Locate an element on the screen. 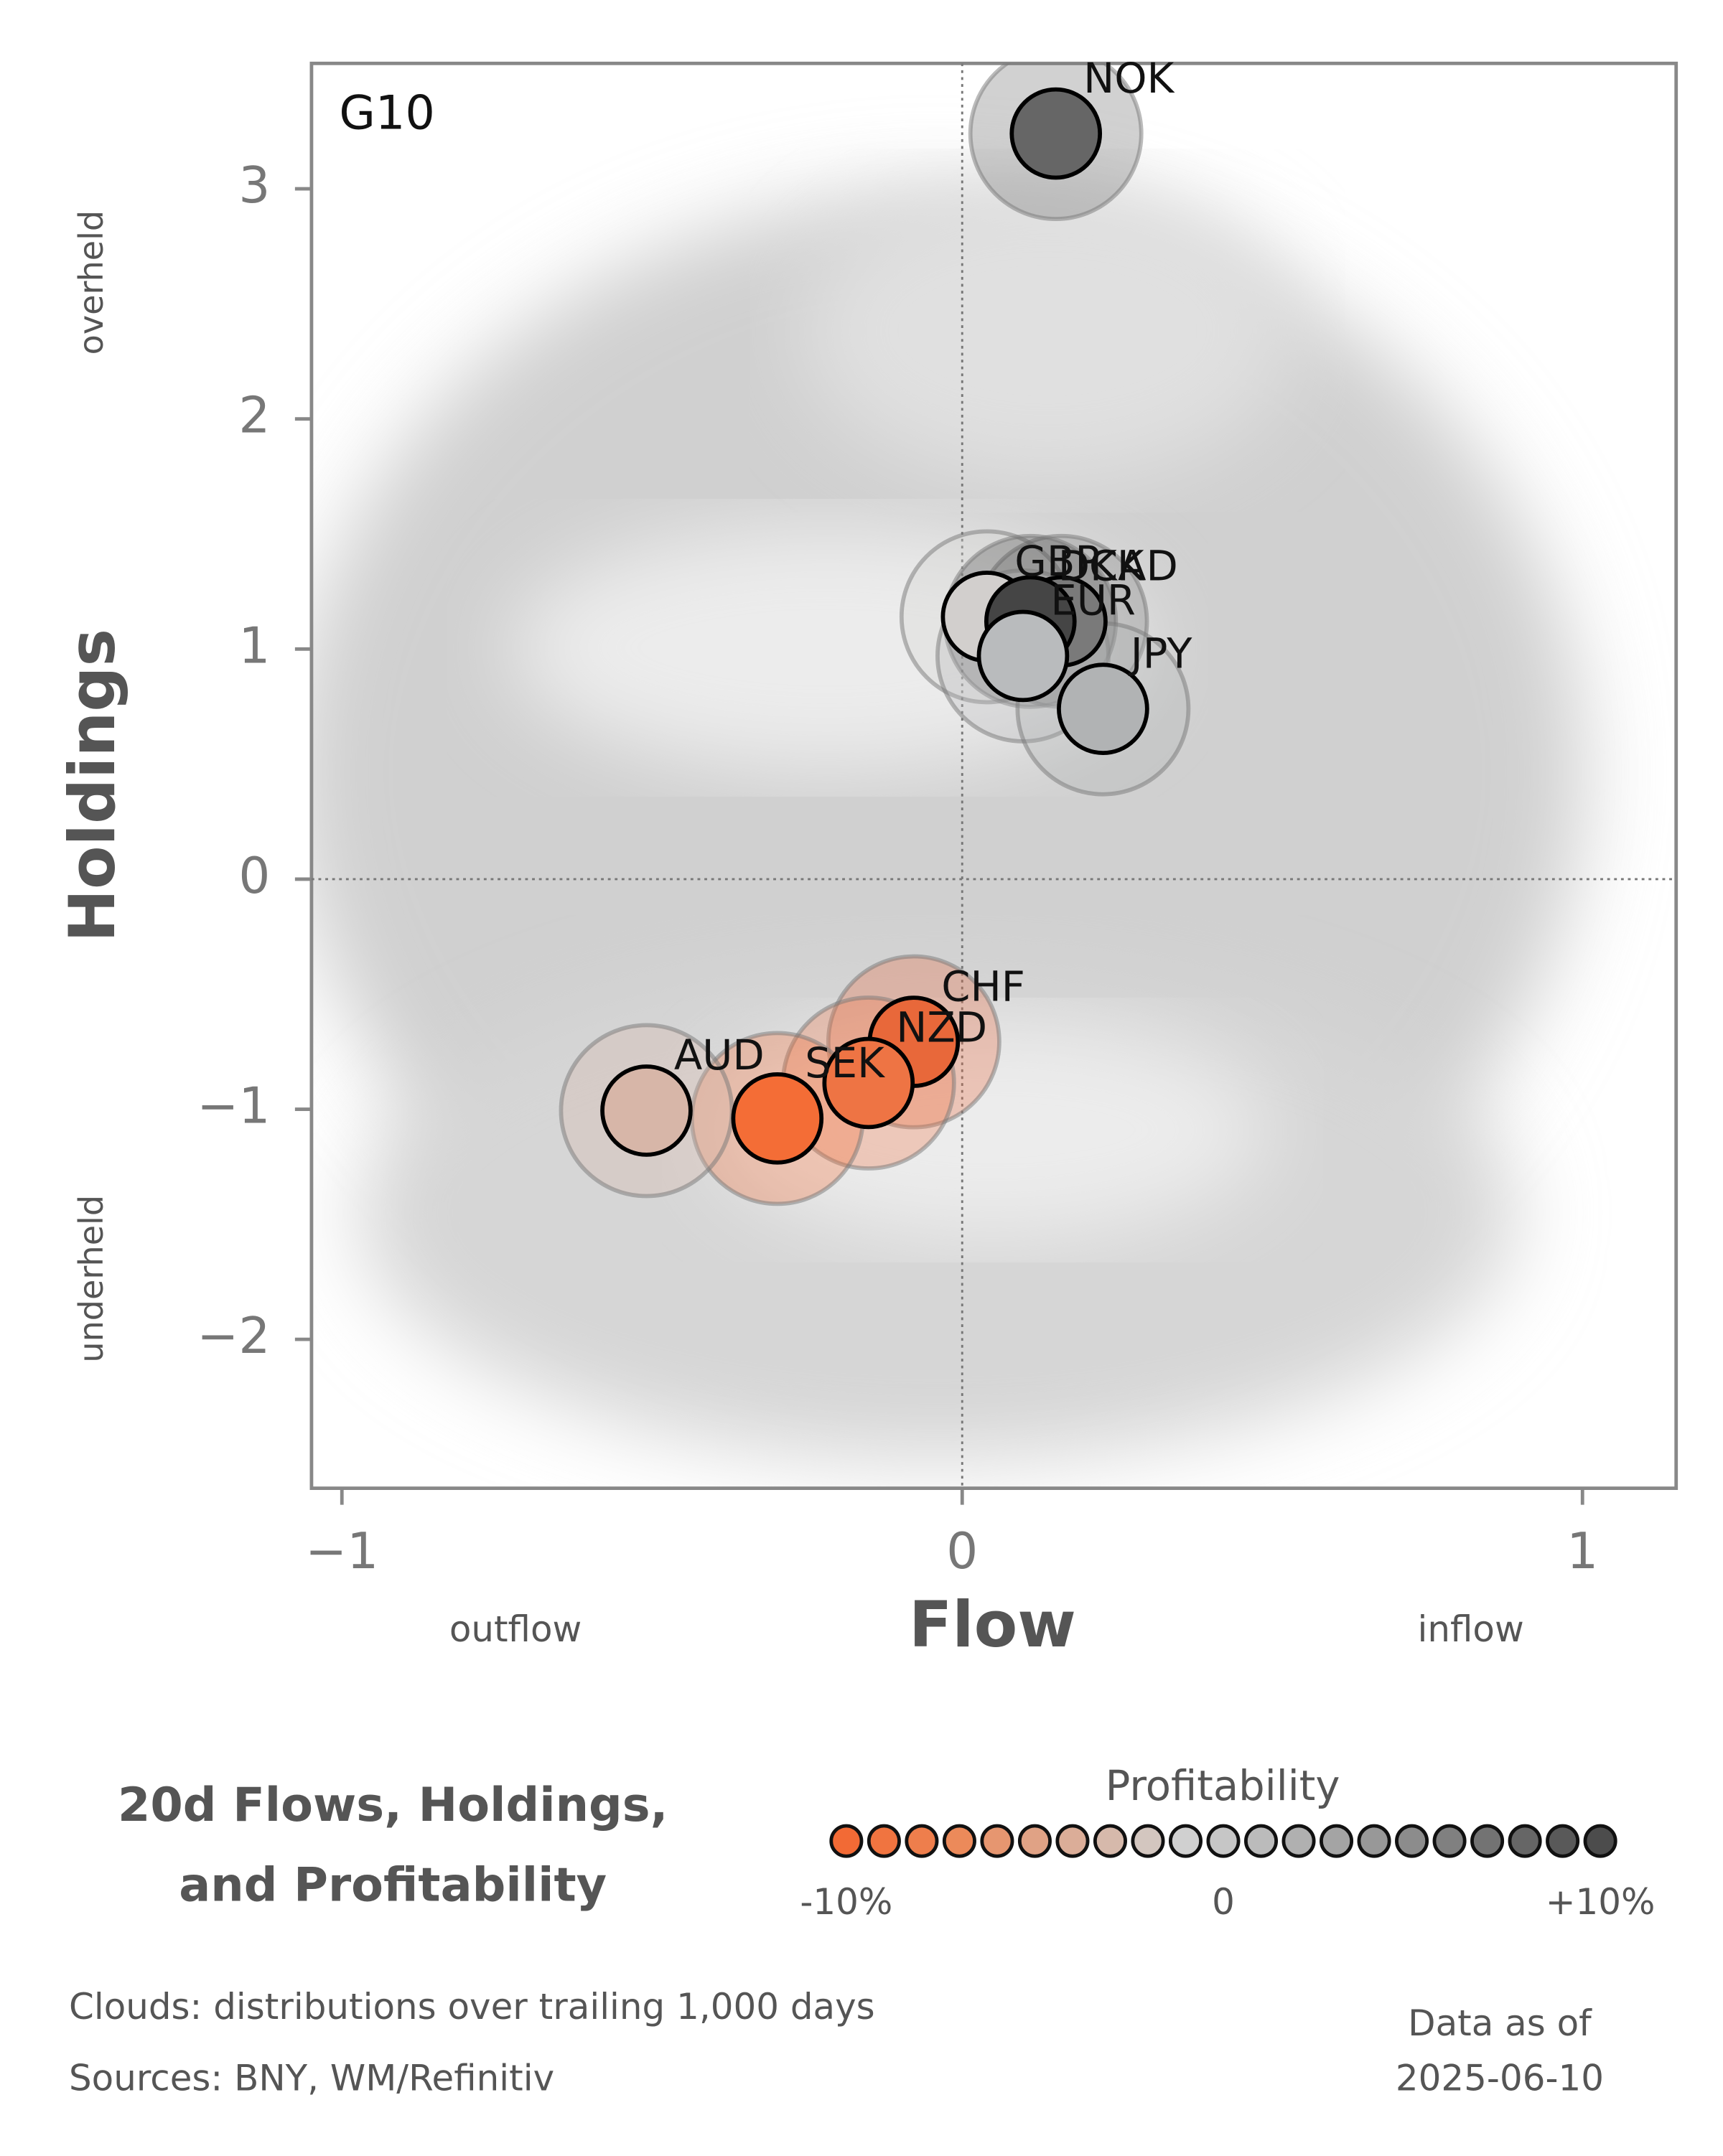  x-note: inflow is located at coordinates (1470, 1629).